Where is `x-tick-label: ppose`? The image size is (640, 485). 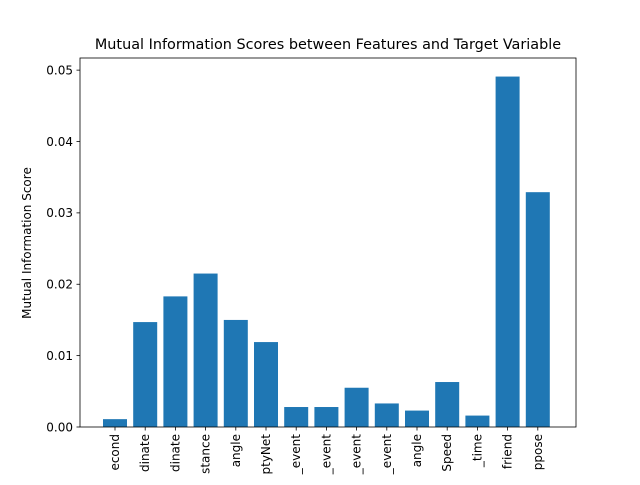 x-tick-label: ppose is located at coordinates (538, 452).